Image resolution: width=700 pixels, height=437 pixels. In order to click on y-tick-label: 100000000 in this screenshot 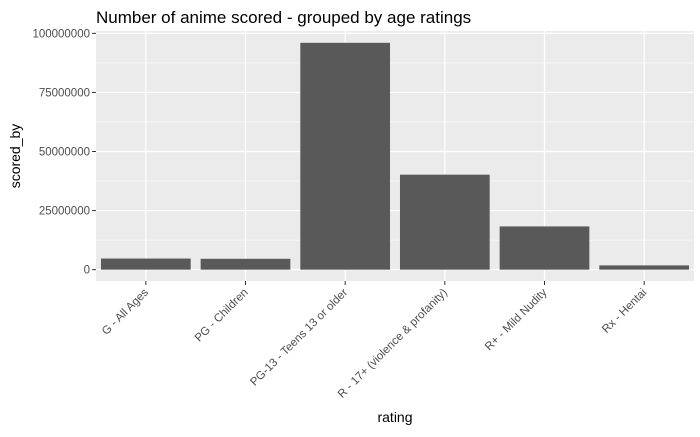, I will do `click(61, 34)`.